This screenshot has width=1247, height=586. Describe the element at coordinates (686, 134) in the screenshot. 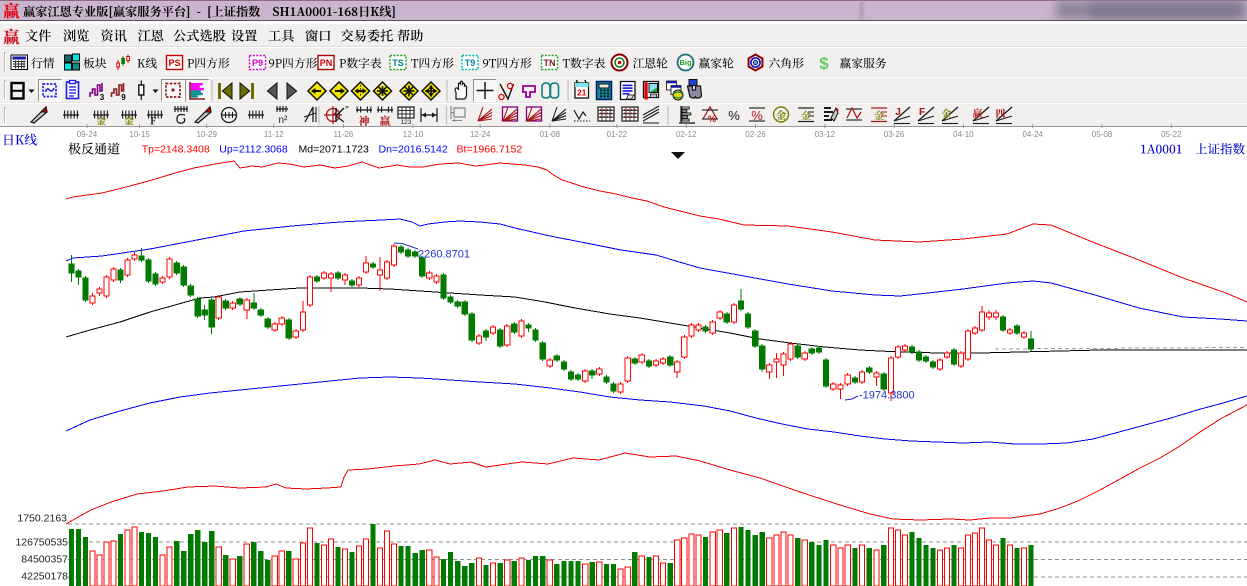

I see `svg-text: 02-12` at that location.